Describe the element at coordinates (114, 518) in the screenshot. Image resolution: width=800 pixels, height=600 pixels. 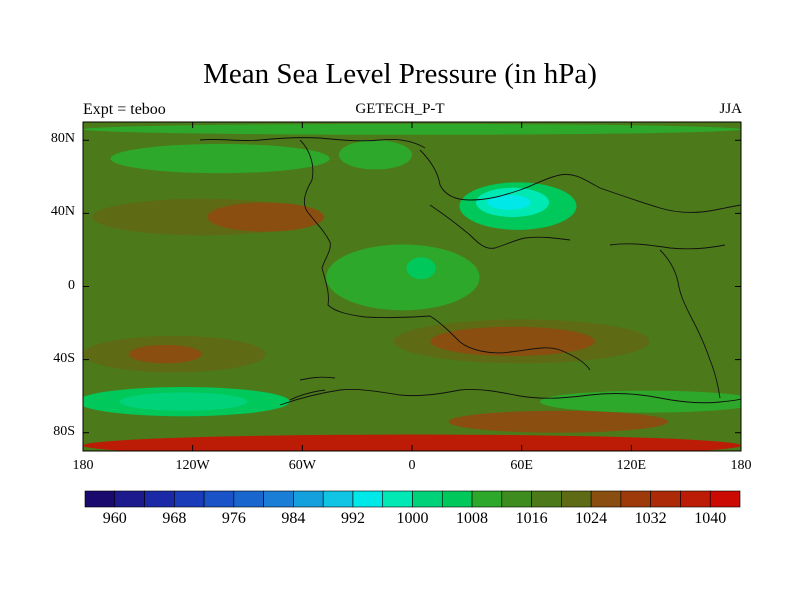
I see `colorbar-label: 960` at that location.